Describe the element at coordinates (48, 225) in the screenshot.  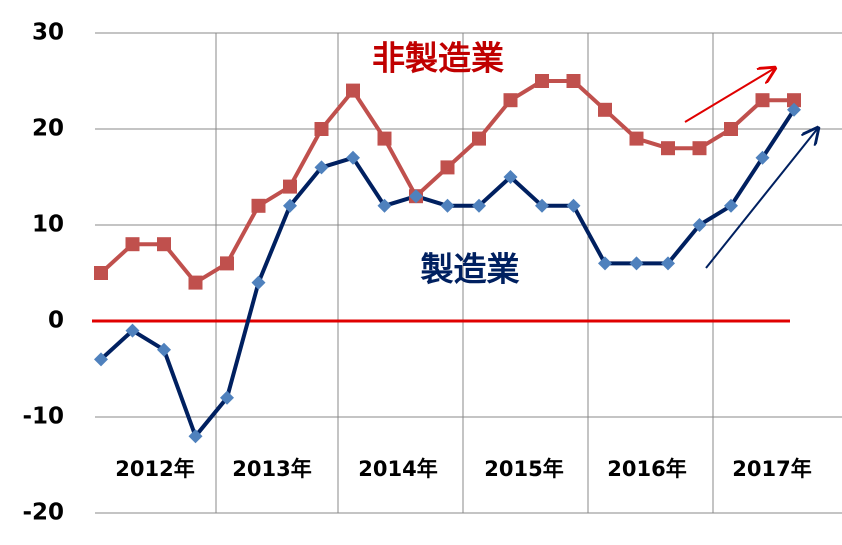
I see `y-tick-label: 10` at that location.